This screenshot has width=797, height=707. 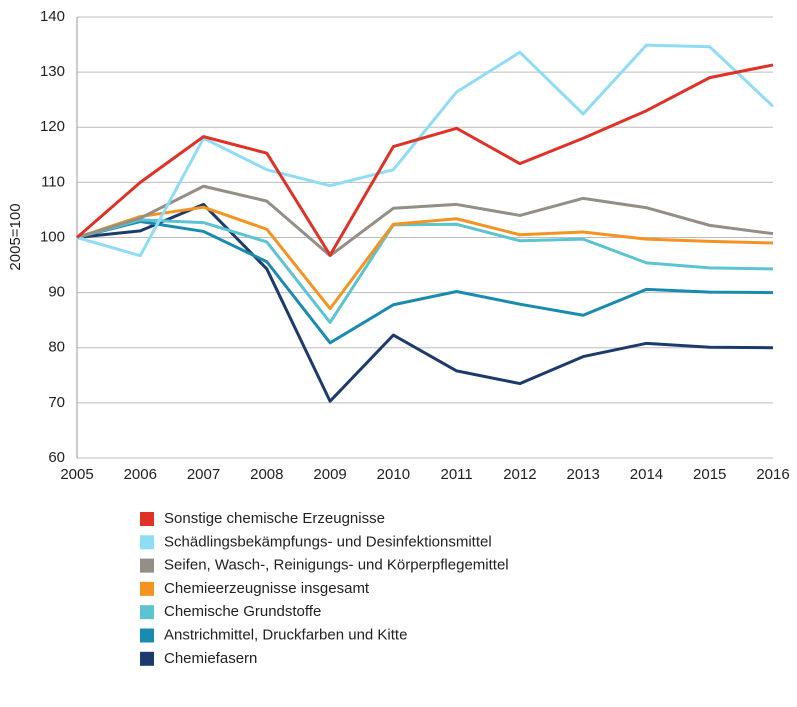 I want to click on x-tick-label: 2006, so click(x=140, y=474).